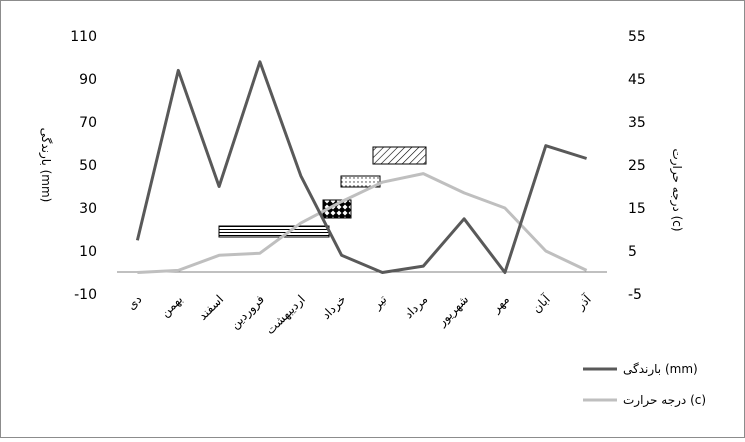 The image size is (745, 442). I want to click on y-tick-label-right: 5, so click(632, 252).